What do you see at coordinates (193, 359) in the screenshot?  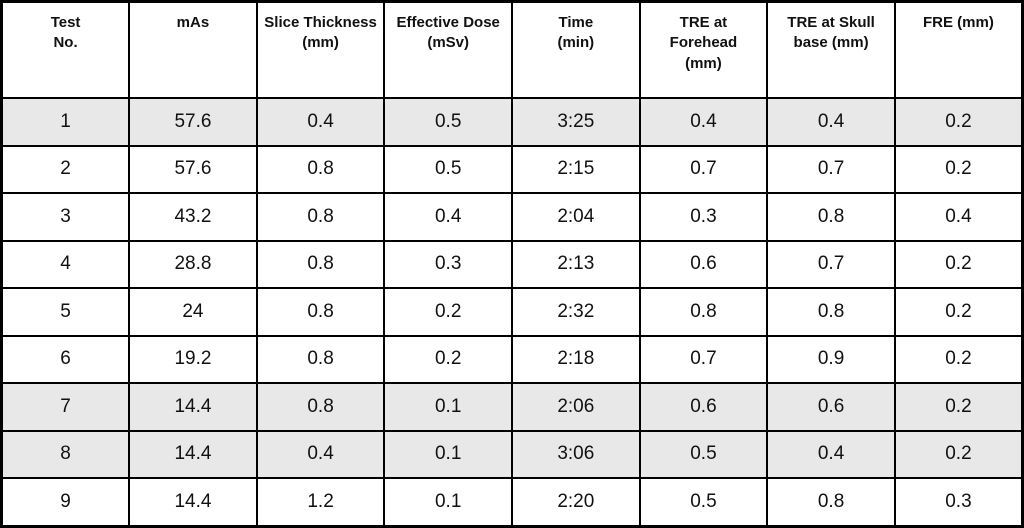 I see `table-cell-mas: 19.2` at bounding box center [193, 359].